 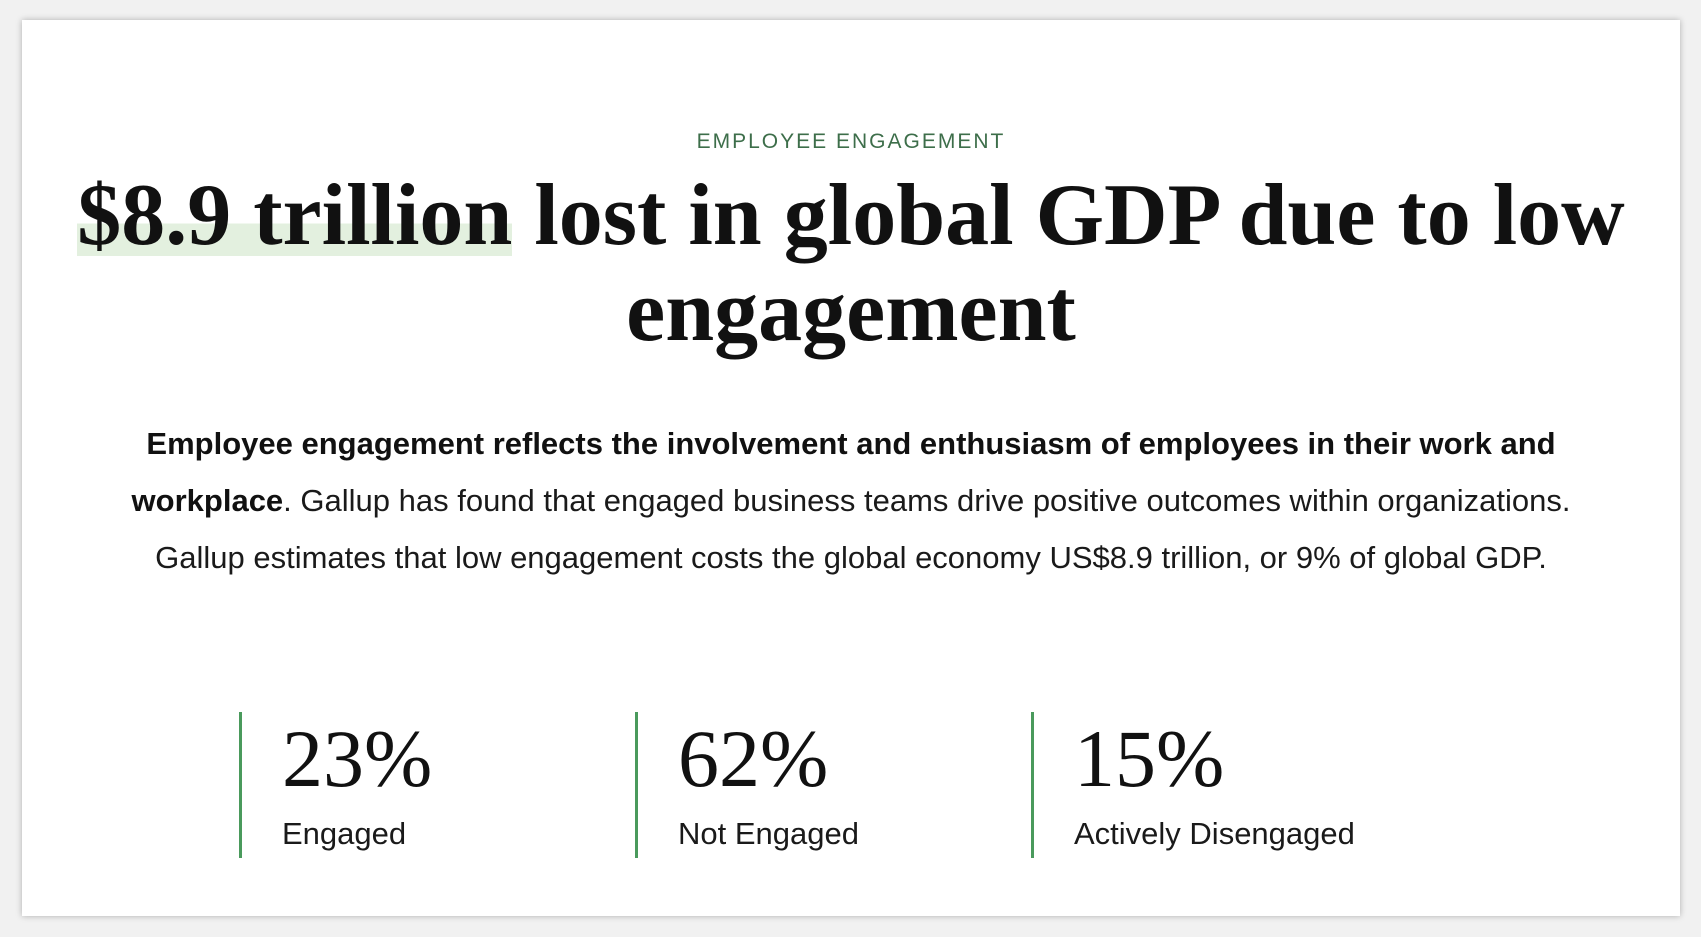 I want to click on stat-value: 62%, so click(x=753, y=758).